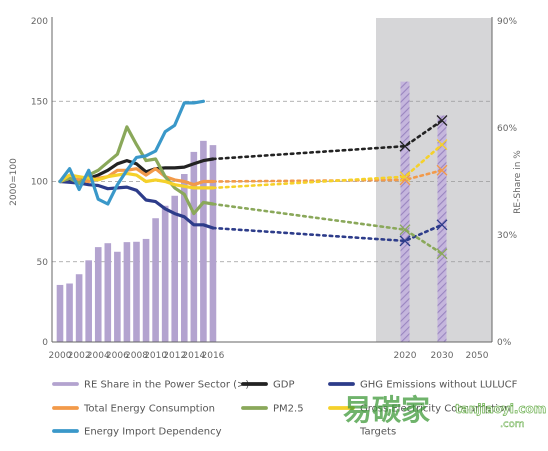 The height and width of the screenshot is (451, 548). Describe the element at coordinates (88, 301) in the screenshot. I see `re-share-bar-2003` at that location.